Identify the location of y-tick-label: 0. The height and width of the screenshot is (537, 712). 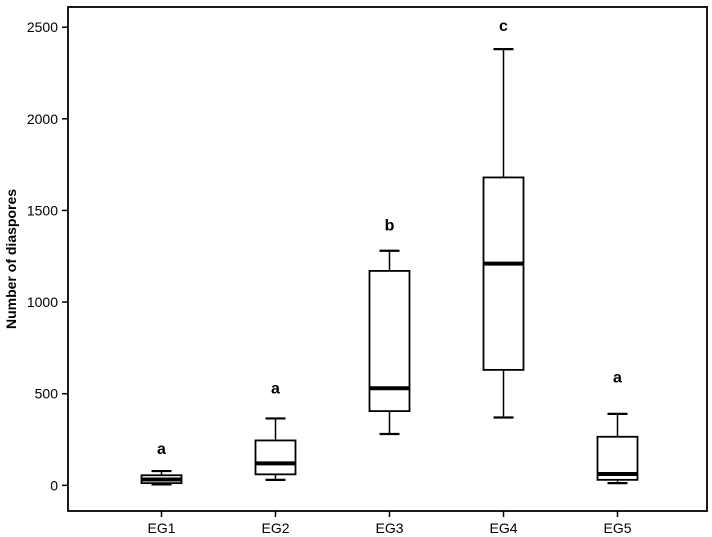
(54, 485).